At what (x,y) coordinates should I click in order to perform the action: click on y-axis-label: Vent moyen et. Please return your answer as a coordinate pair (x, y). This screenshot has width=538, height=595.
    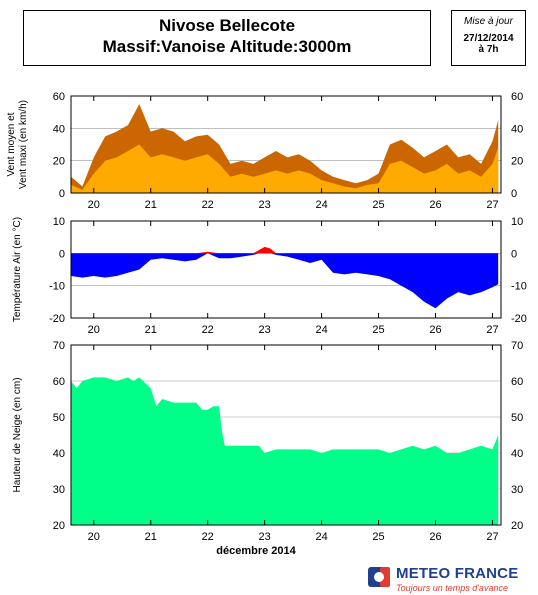
    Looking at the image, I should click on (11, 144).